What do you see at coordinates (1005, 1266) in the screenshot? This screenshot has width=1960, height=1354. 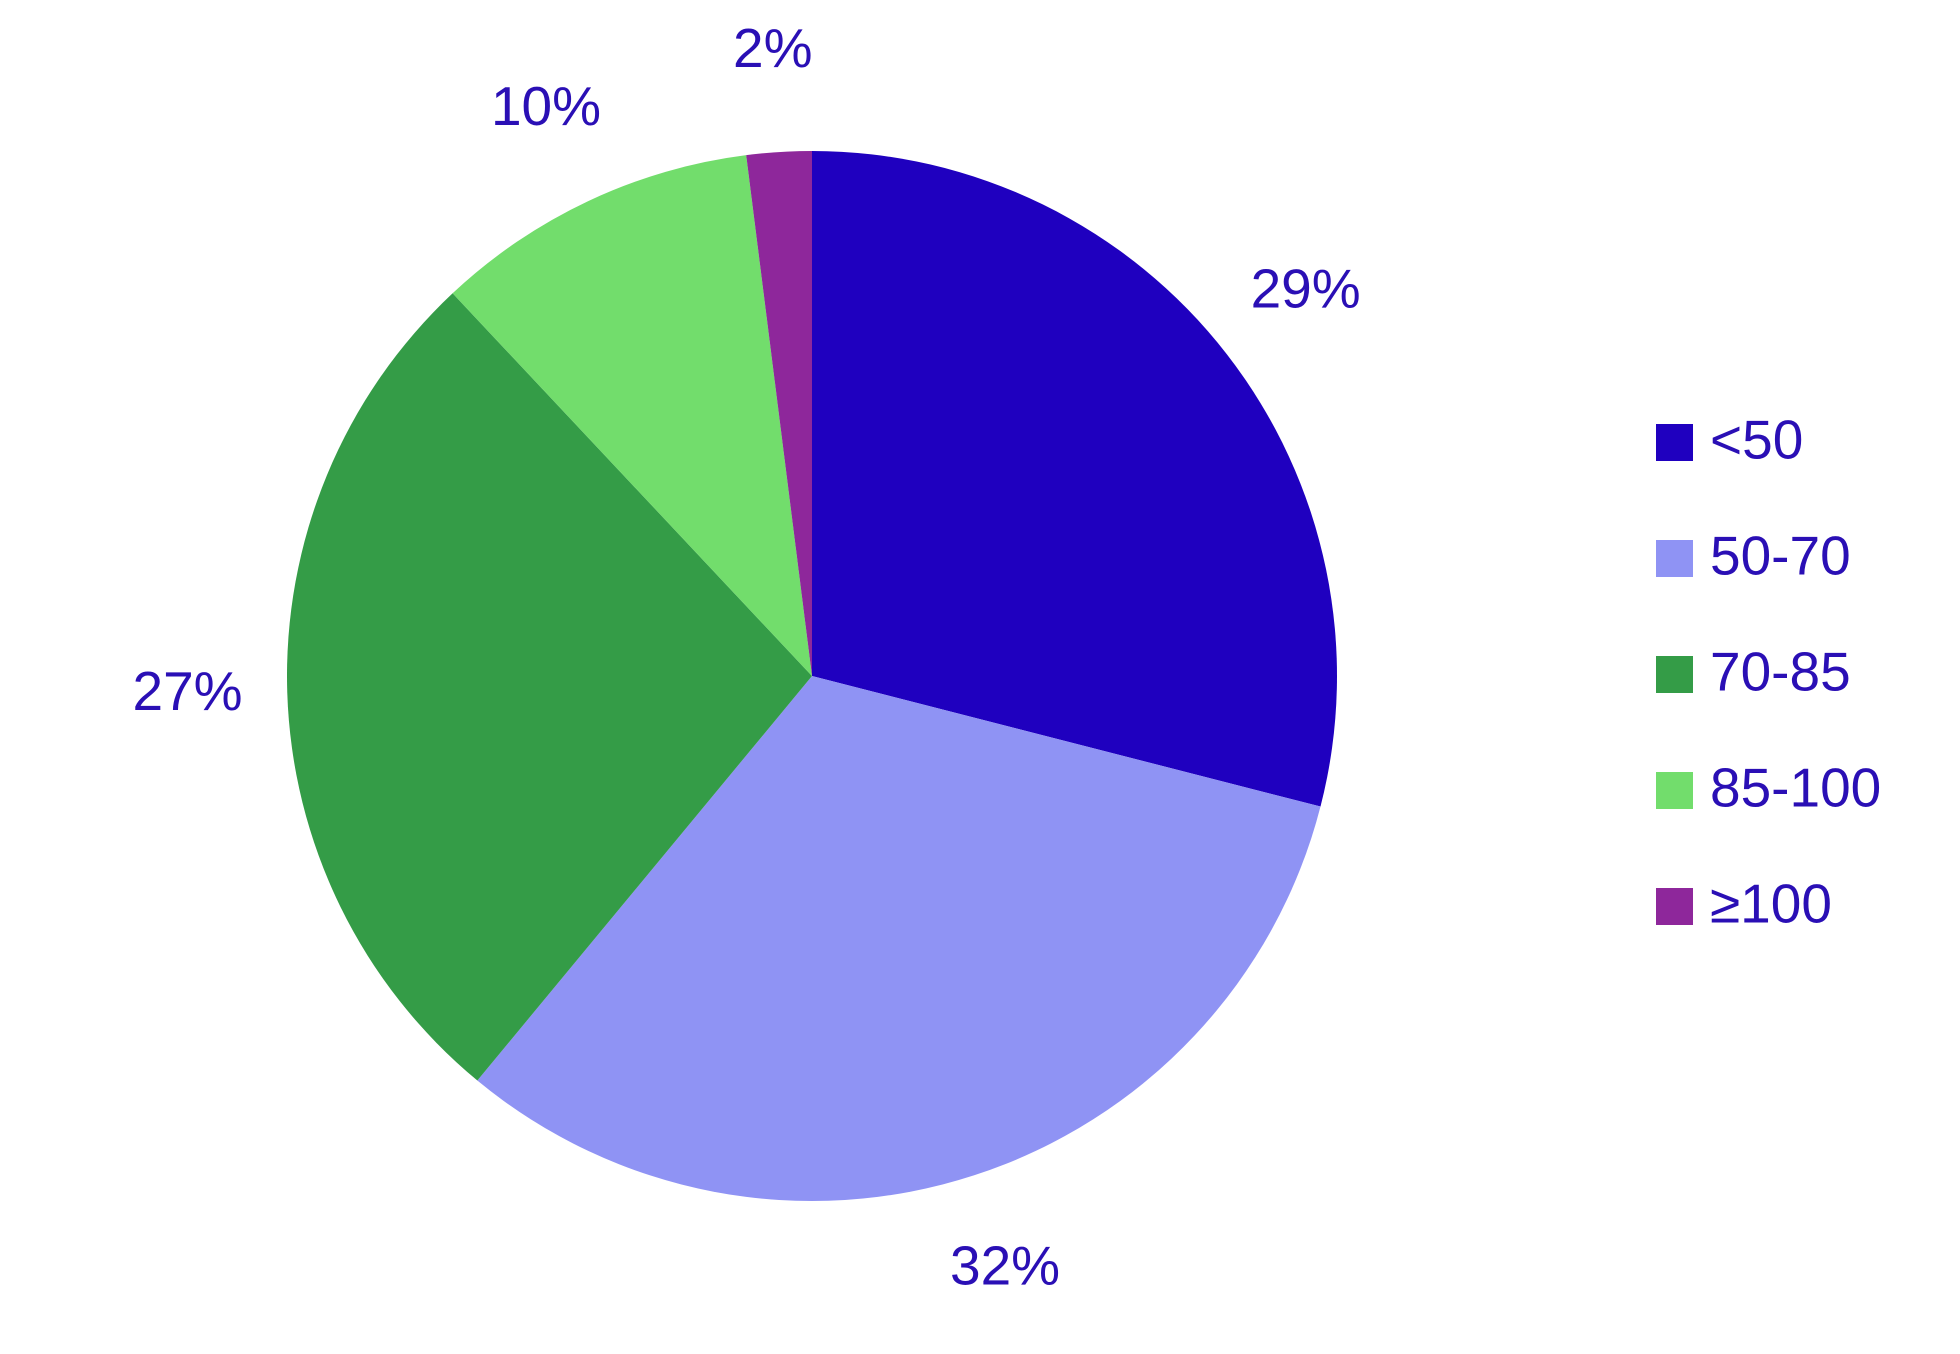 I see `data-label: 32%` at bounding box center [1005, 1266].